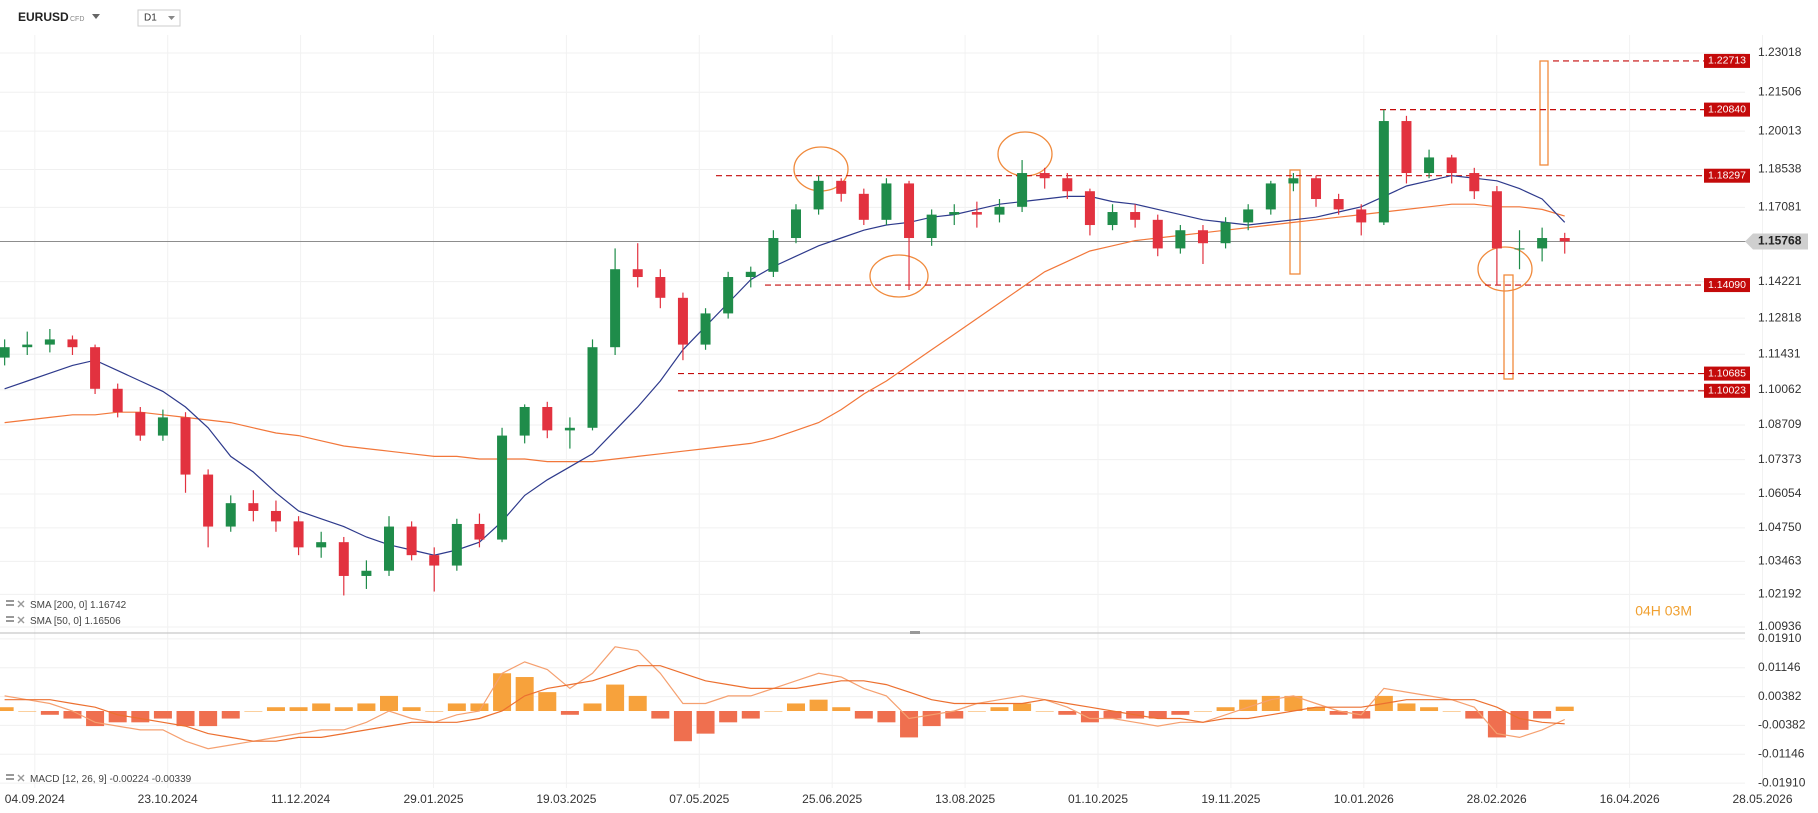 This screenshot has height=813, width=1818. What do you see at coordinates (1727, 285) in the screenshot?
I see `level-label: 1.14090` at bounding box center [1727, 285].